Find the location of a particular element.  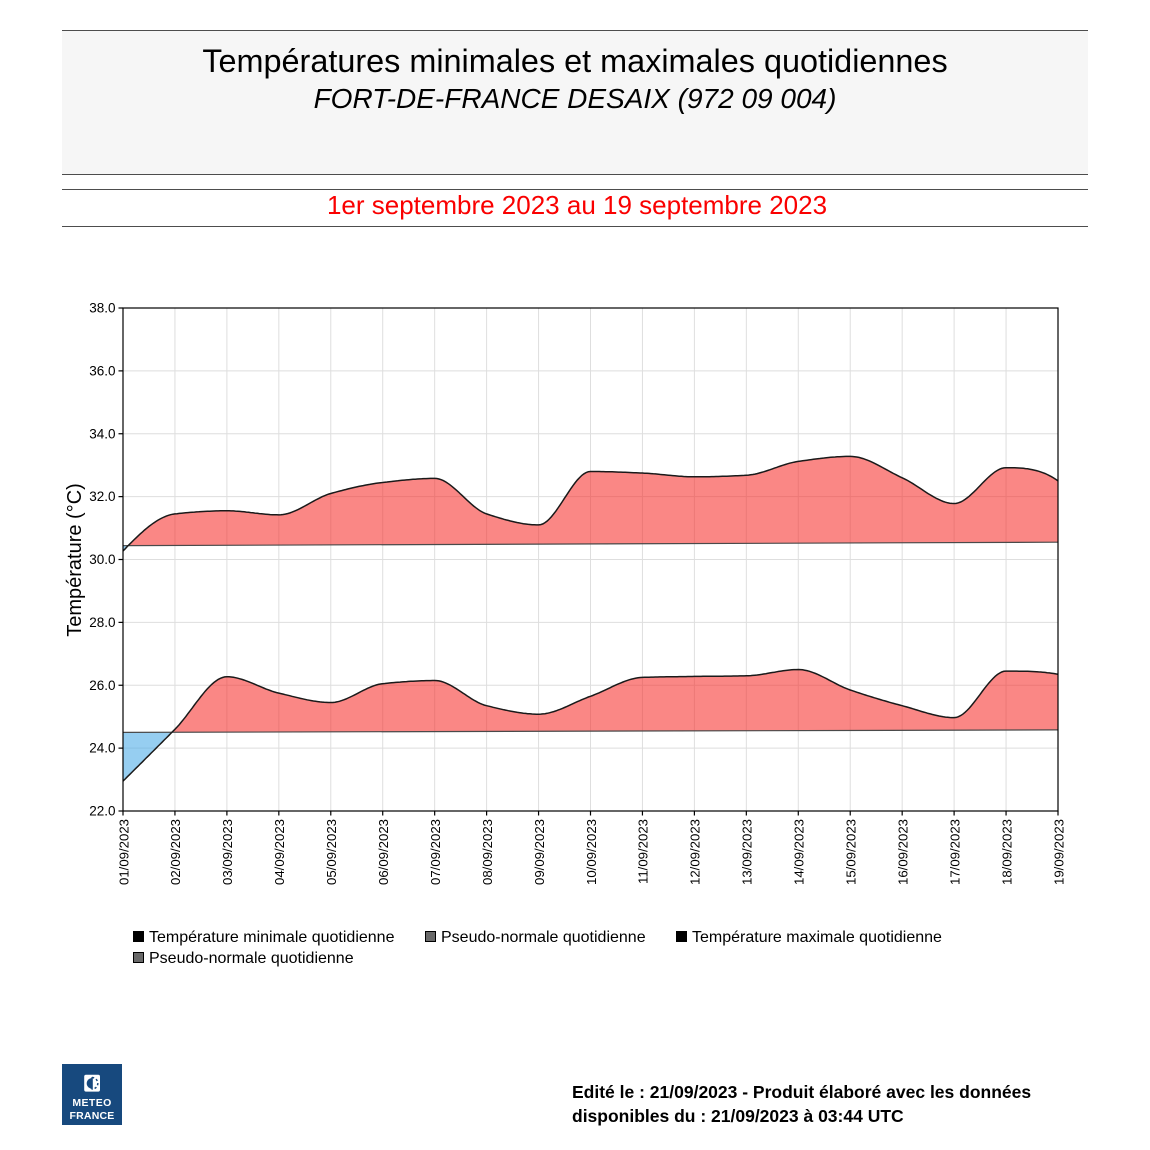

svg-text: 32.0 is located at coordinates (102, 496).